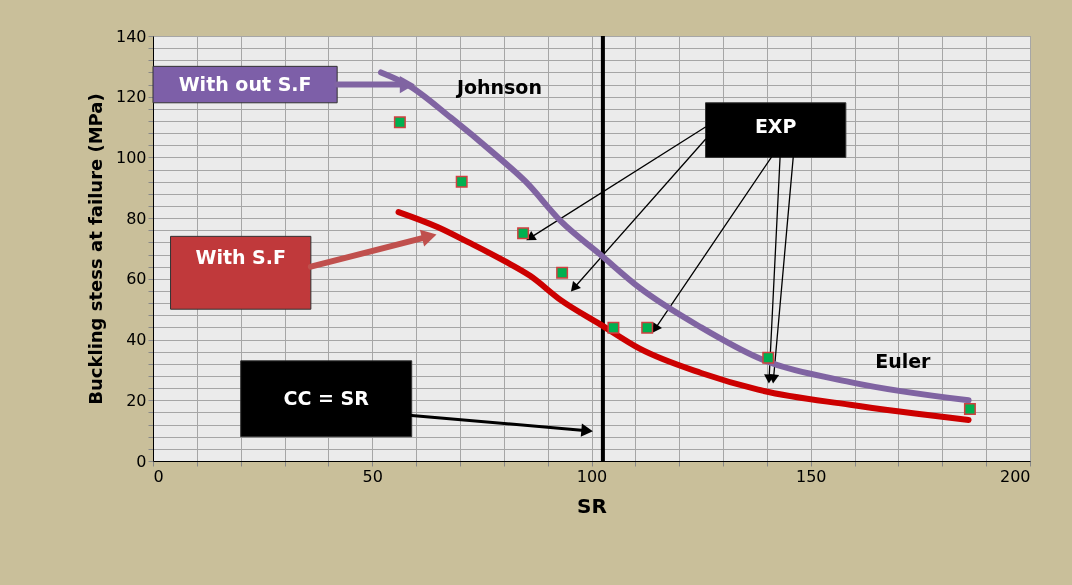  Describe the element at coordinates (136, 340) in the screenshot. I see `y-tick-label: 40` at that location.